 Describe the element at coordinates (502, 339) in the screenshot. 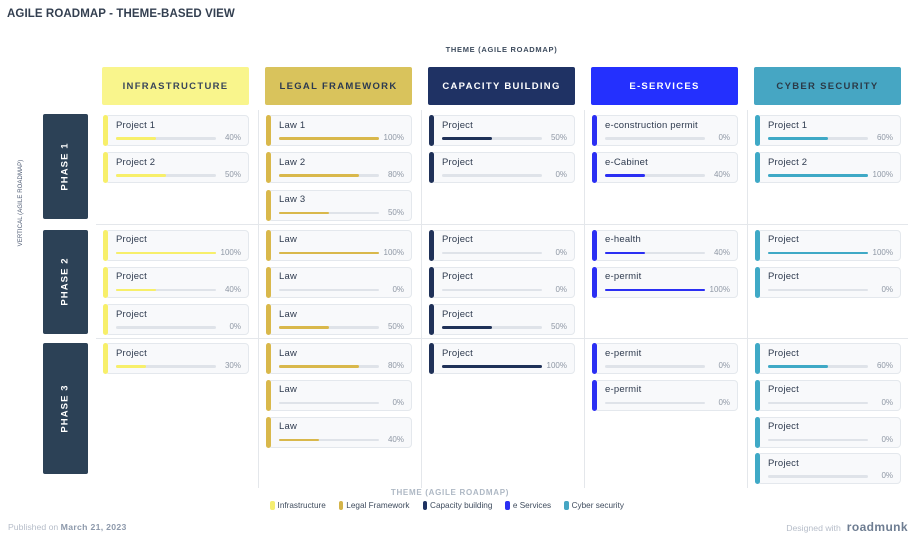

I see `phase-separator-line` at that location.